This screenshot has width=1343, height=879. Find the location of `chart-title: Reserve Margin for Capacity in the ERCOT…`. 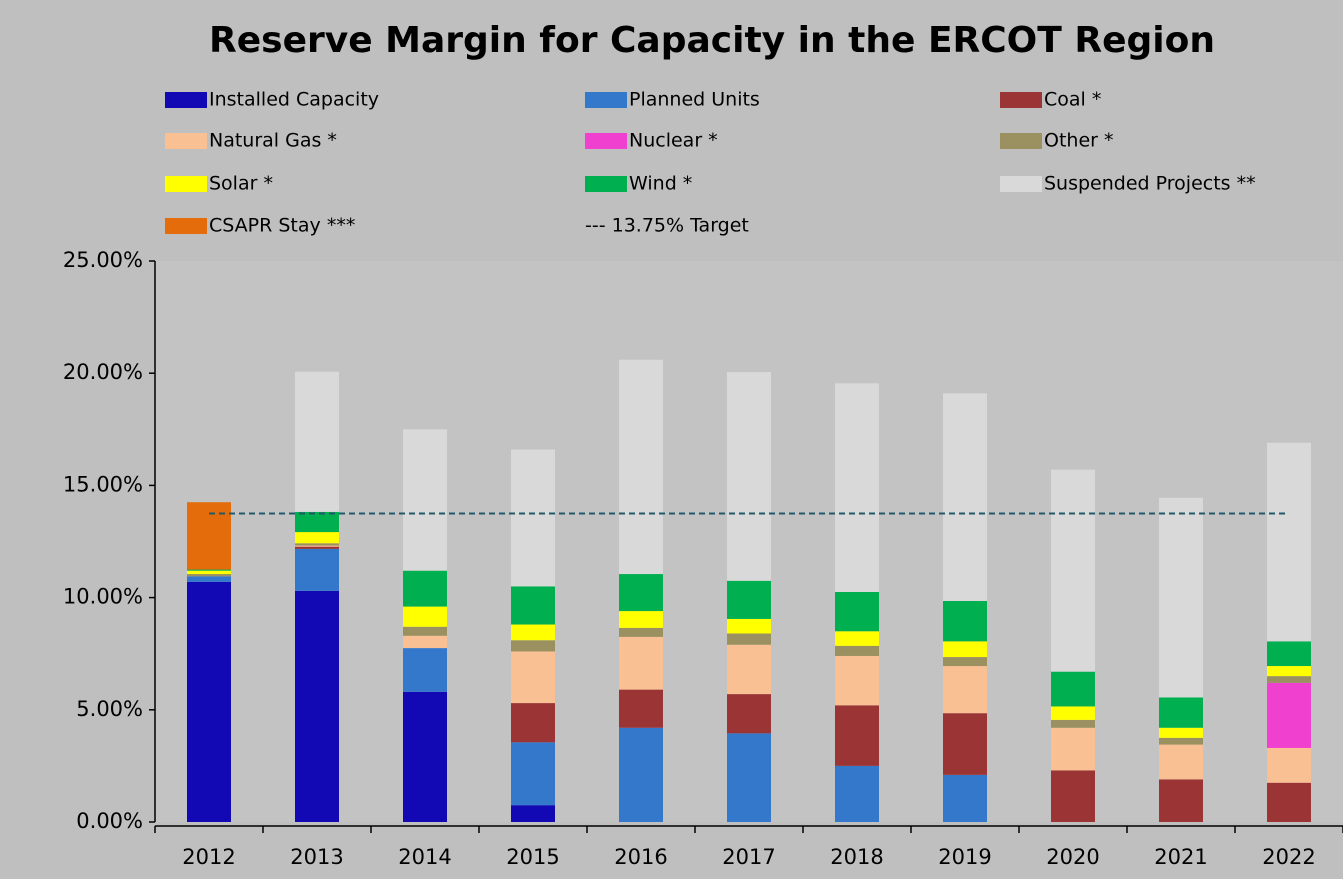

chart-title: Reserve Margin for Capacity in the ERCOT… is located at coordinates (712, 40).